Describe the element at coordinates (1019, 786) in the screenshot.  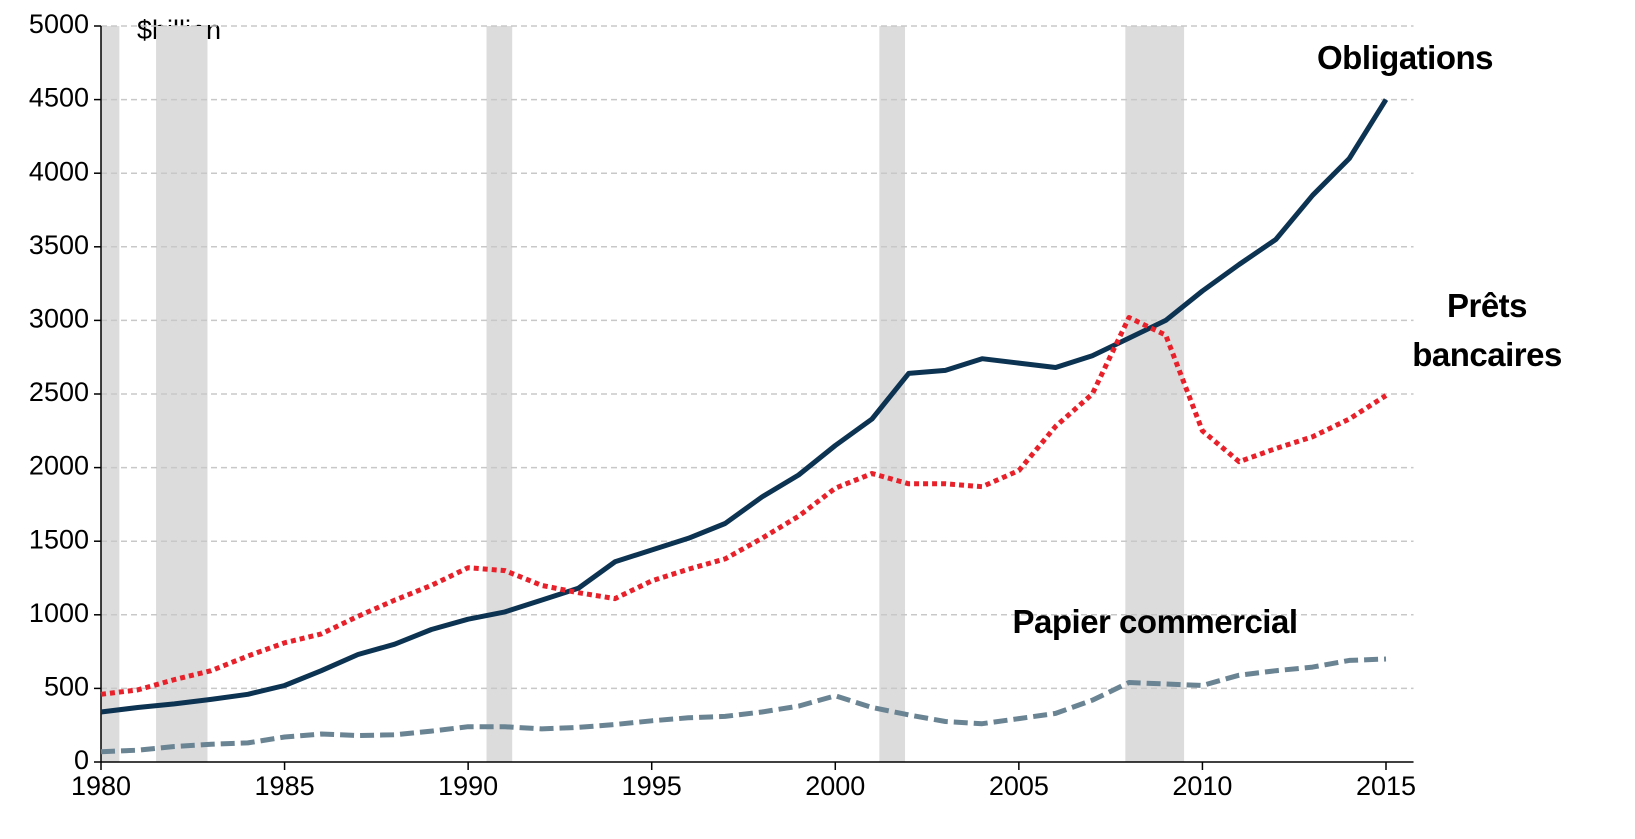
I see `x-tick-label: 2005` at that location.